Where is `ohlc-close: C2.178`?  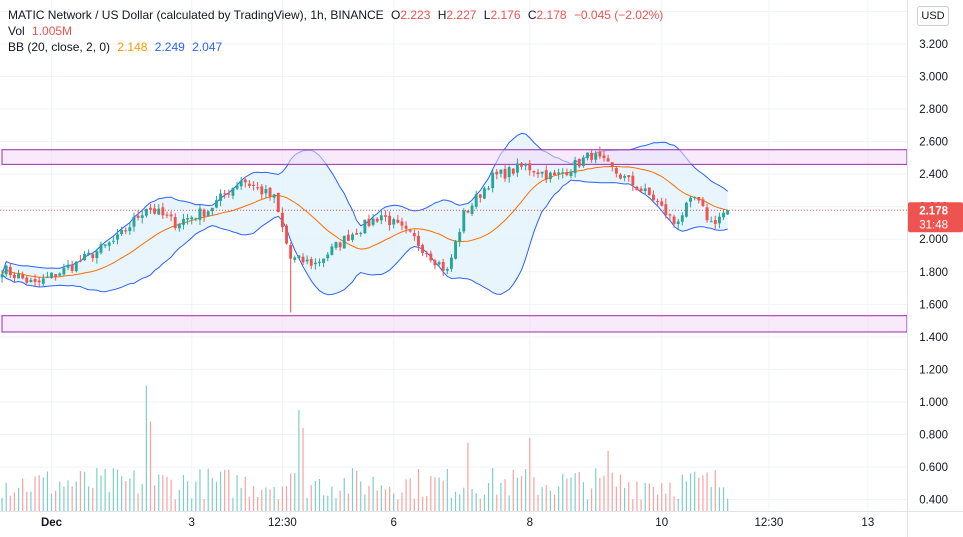
ohlc-close: C2.178 is located at coordinates (547, 15).